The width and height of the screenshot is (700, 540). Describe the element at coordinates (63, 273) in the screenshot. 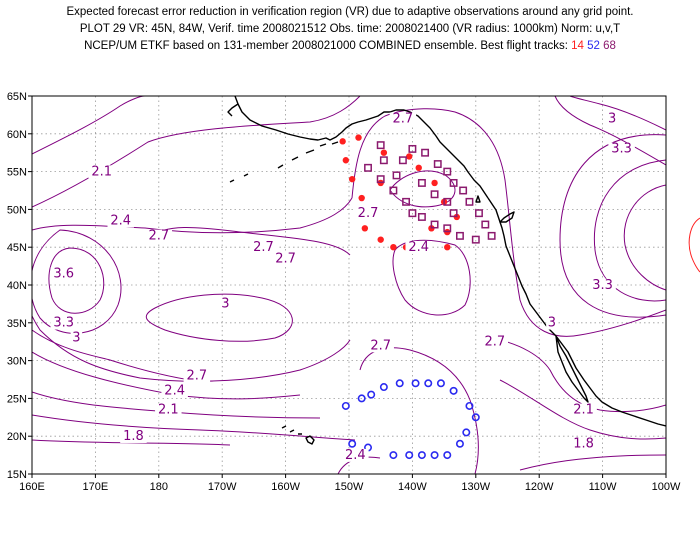

I see `contour-label: 3.6` at that location.